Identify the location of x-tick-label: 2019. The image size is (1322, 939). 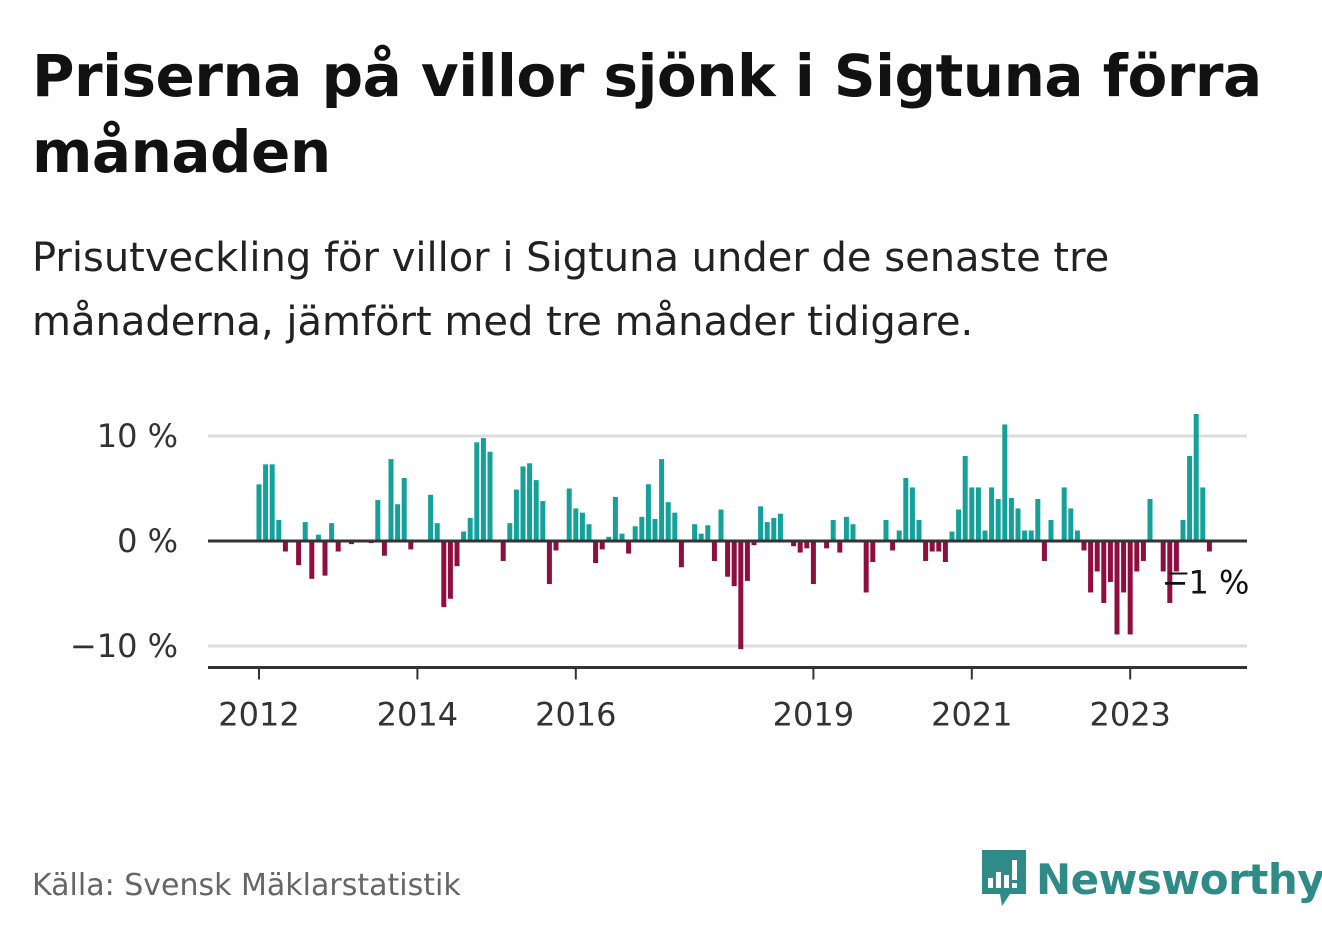
(813, 715).